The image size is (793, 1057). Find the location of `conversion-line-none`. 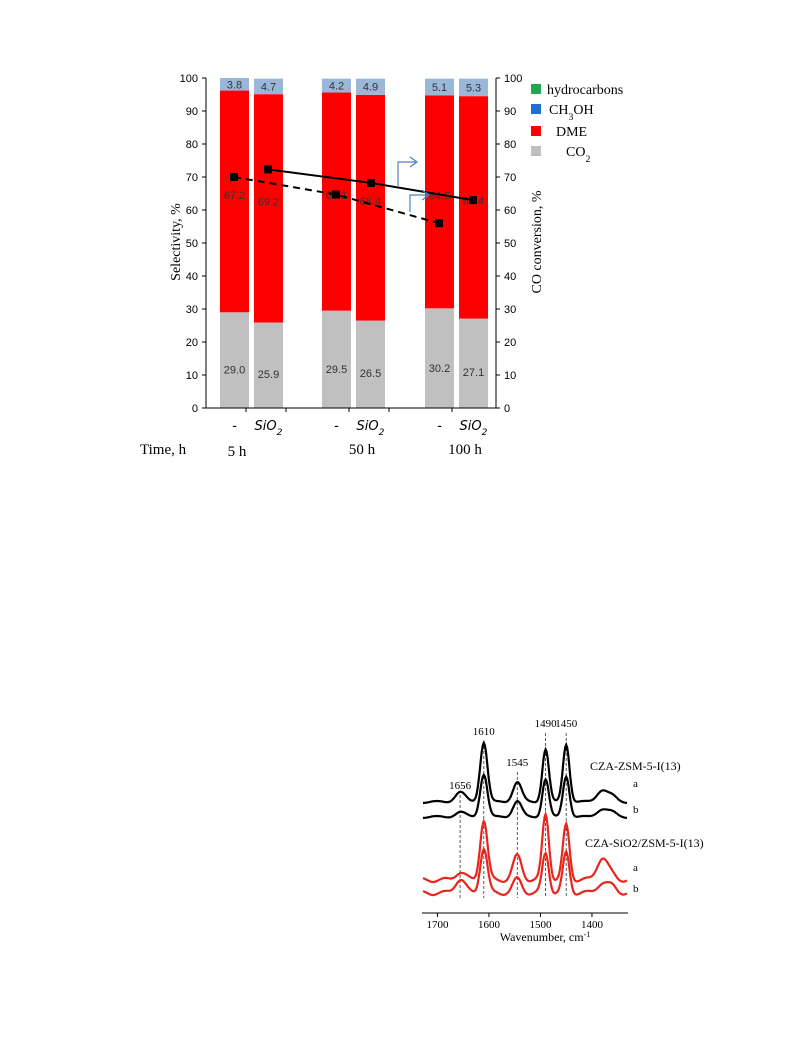

conversion-line-none is located at coordinates (336, 200).